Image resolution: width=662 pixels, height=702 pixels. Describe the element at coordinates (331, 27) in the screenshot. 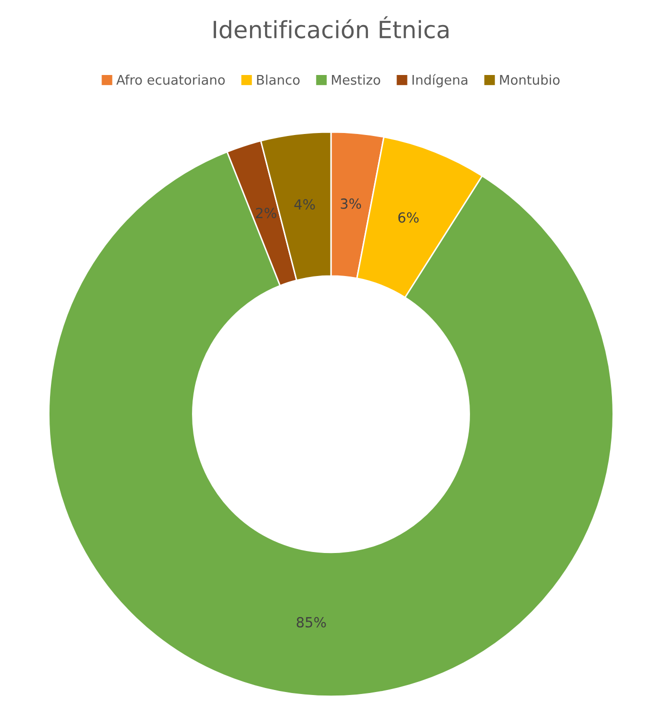

I see `chart-title: Identificación Étnica` at that location.